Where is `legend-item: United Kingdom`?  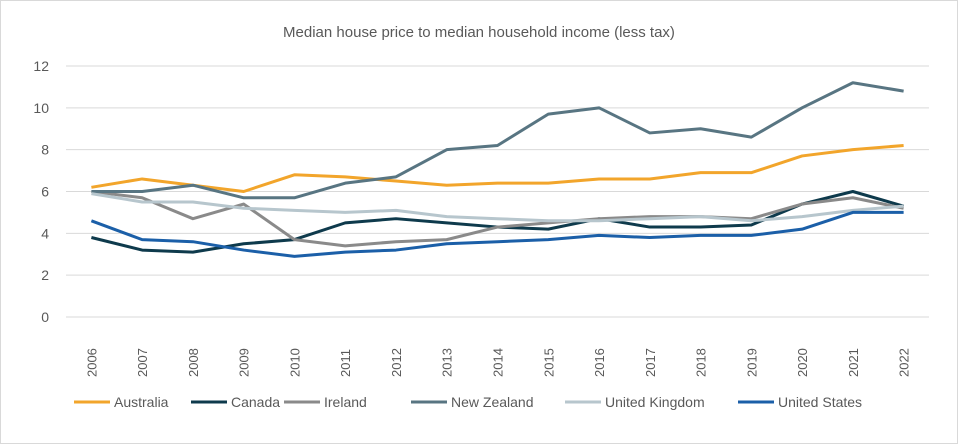 legend-item: United Kingdom is located at coordinates (635, 402).